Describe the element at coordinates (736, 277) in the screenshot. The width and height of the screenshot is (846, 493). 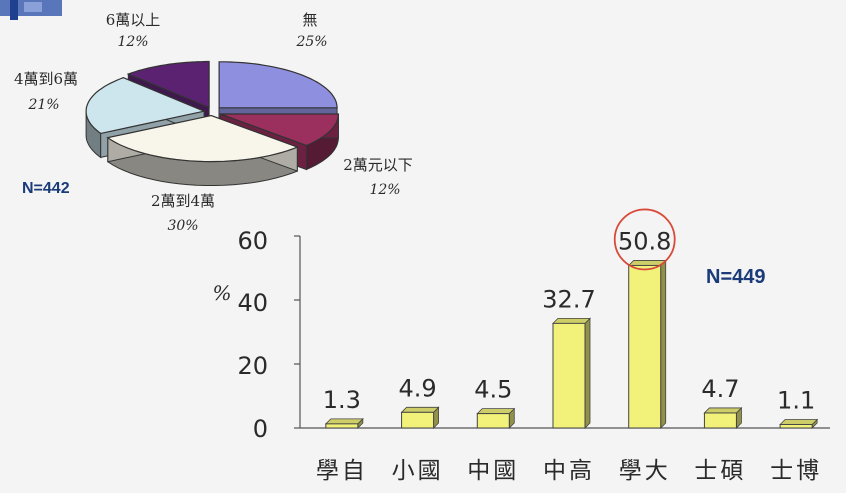
I see `bar-n-label: N=449` at that location.